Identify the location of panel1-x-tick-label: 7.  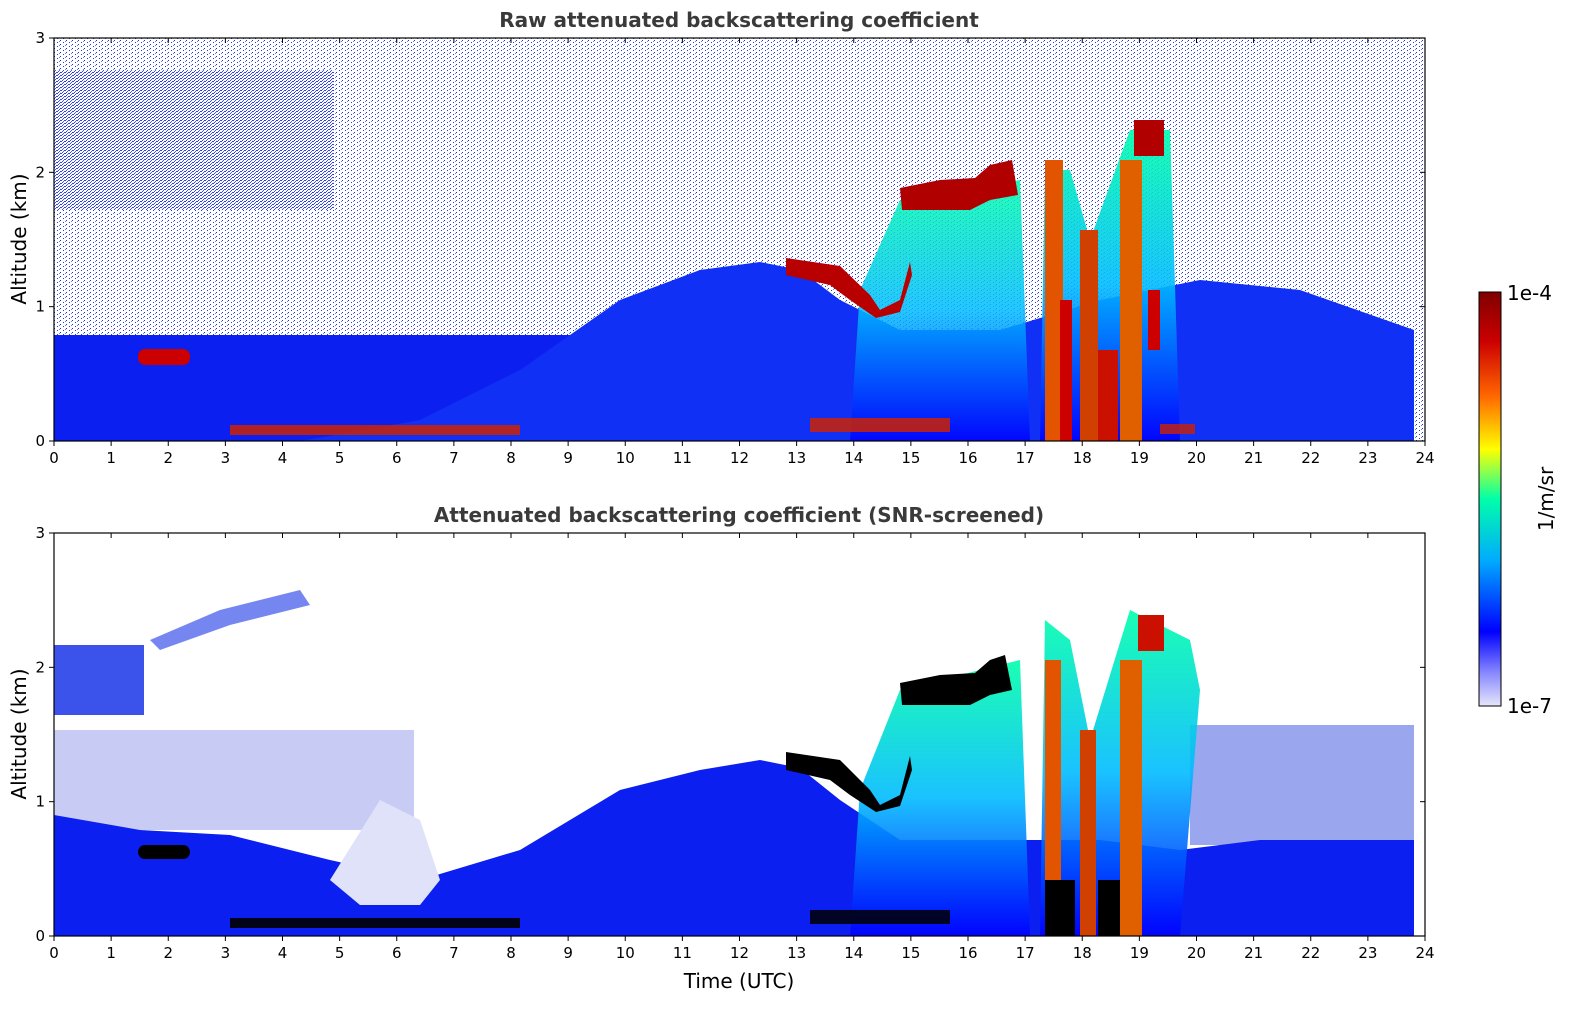
(454, 458).